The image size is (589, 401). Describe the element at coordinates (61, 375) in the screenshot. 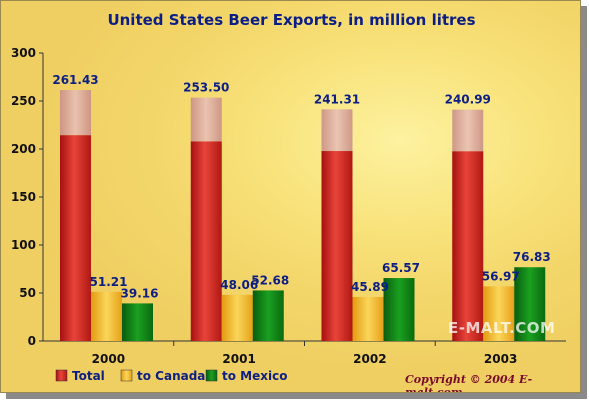

I see `legend-swatch-total` at that location.